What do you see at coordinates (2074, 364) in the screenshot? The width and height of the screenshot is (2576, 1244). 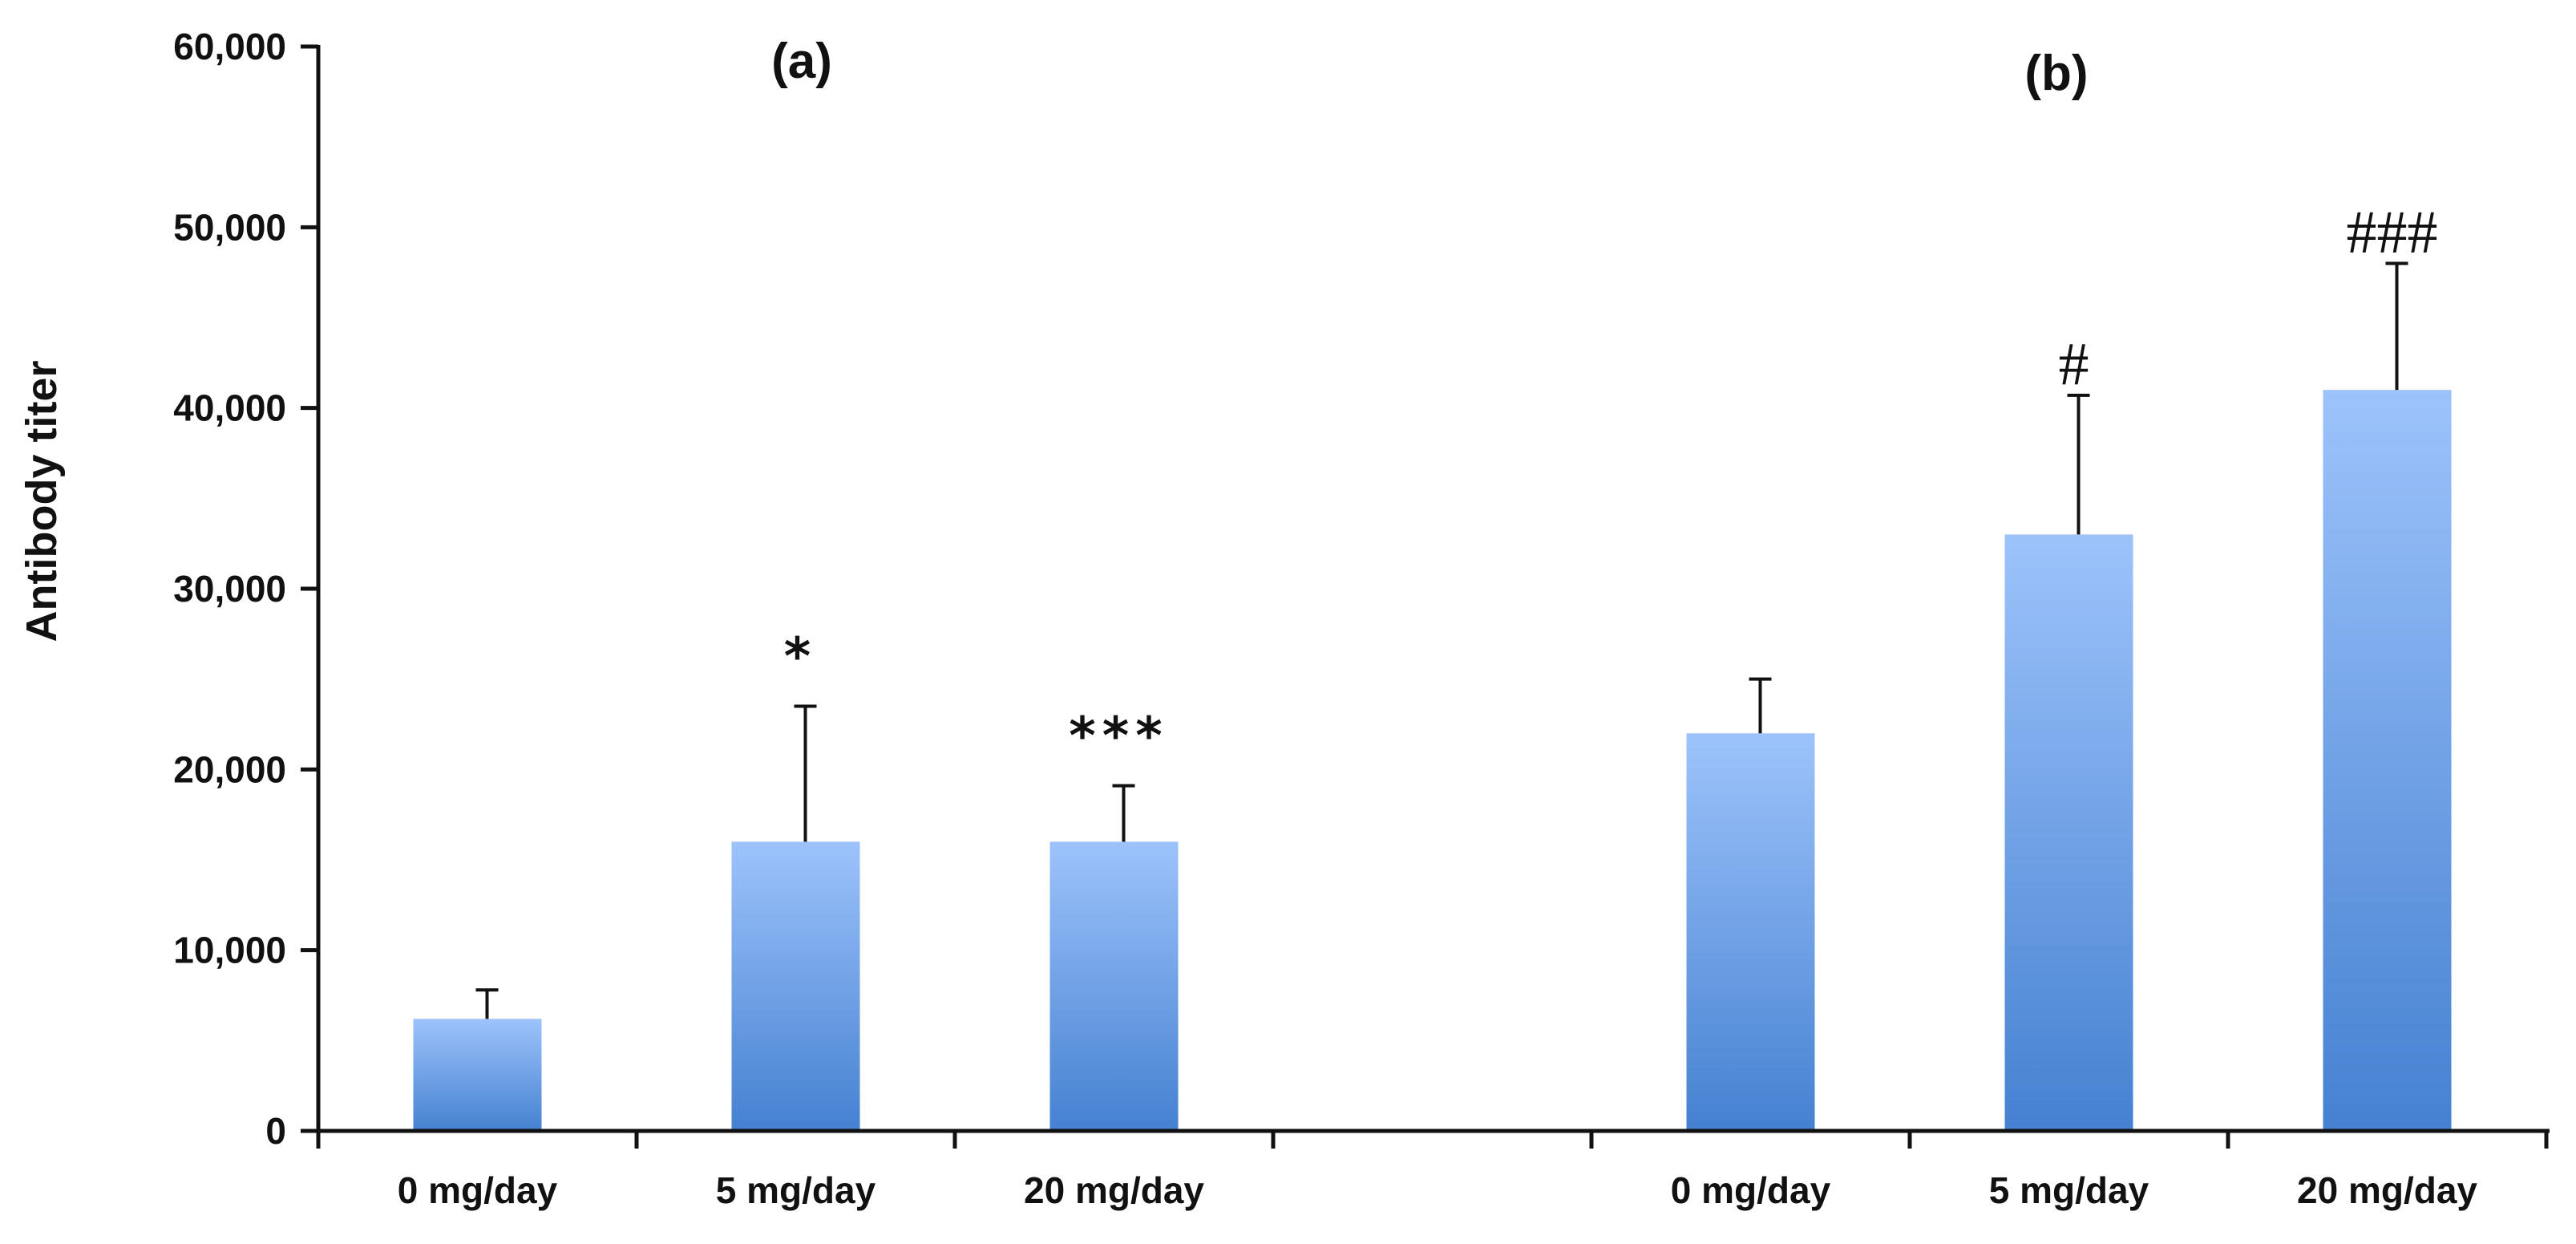 I see `significance-label: #` at bounding box center [2074, 364].